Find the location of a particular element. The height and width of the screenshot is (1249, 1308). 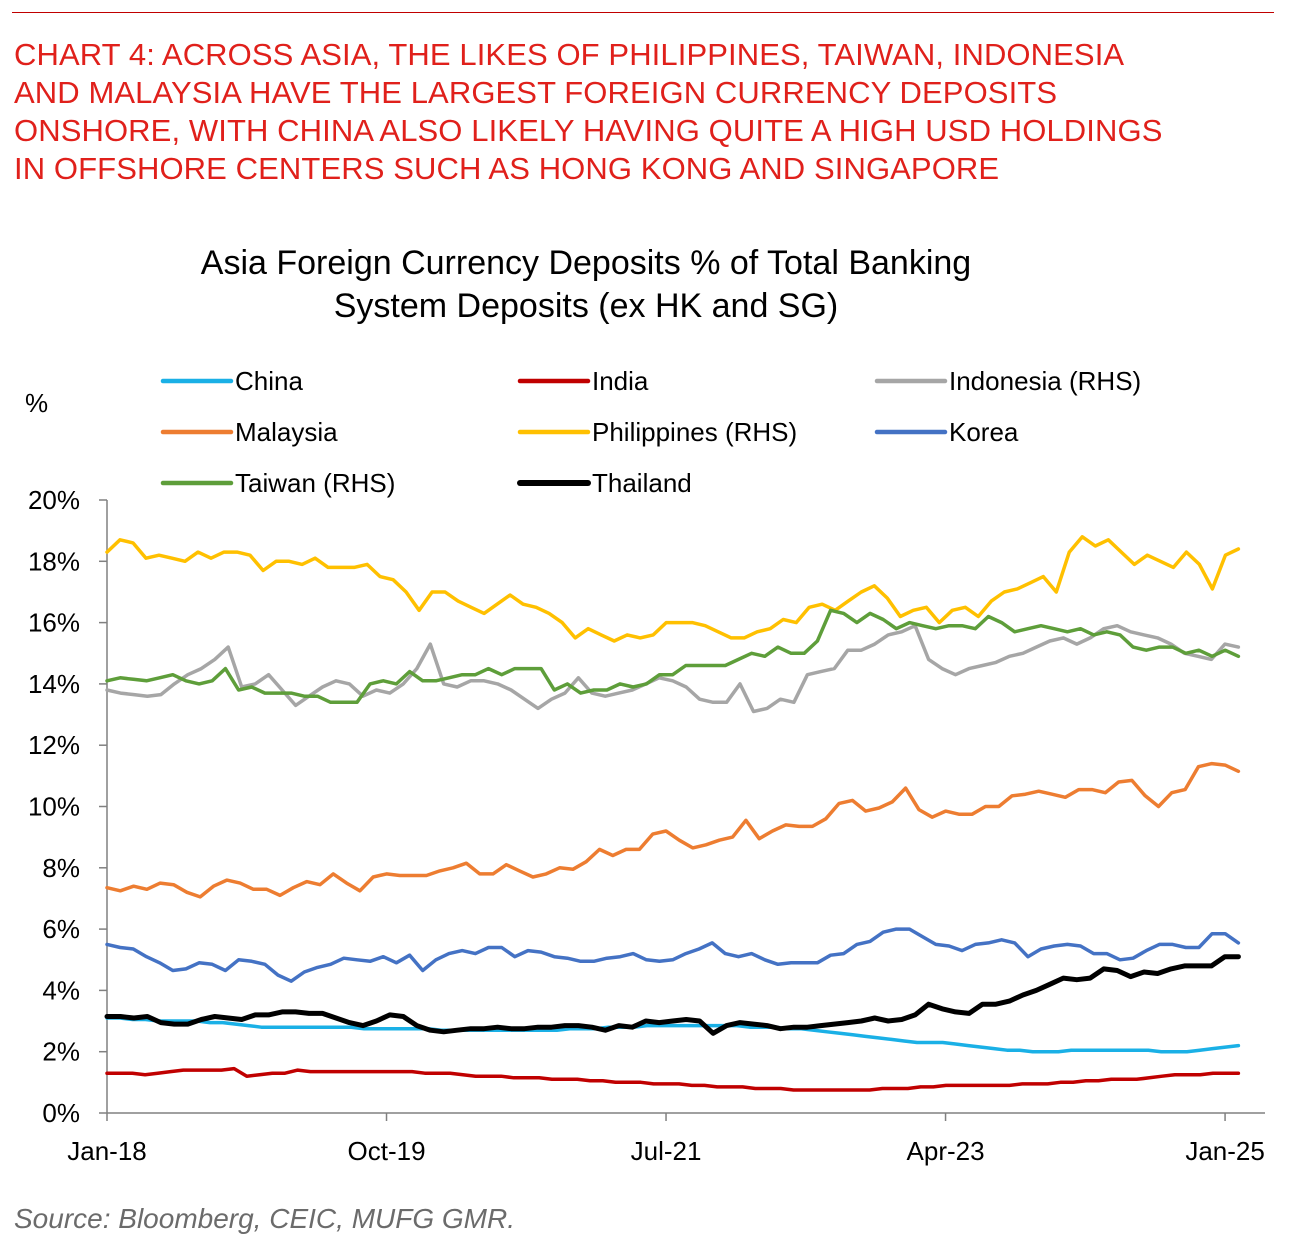

series-line-thailand is located at coordinates (672, 995).